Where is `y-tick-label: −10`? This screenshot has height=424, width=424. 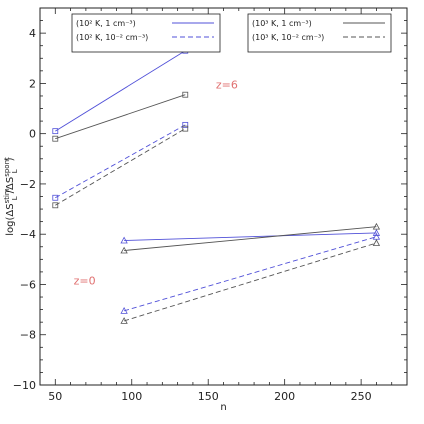
y-tick-label: −10 is located at coordinates (24, 385).